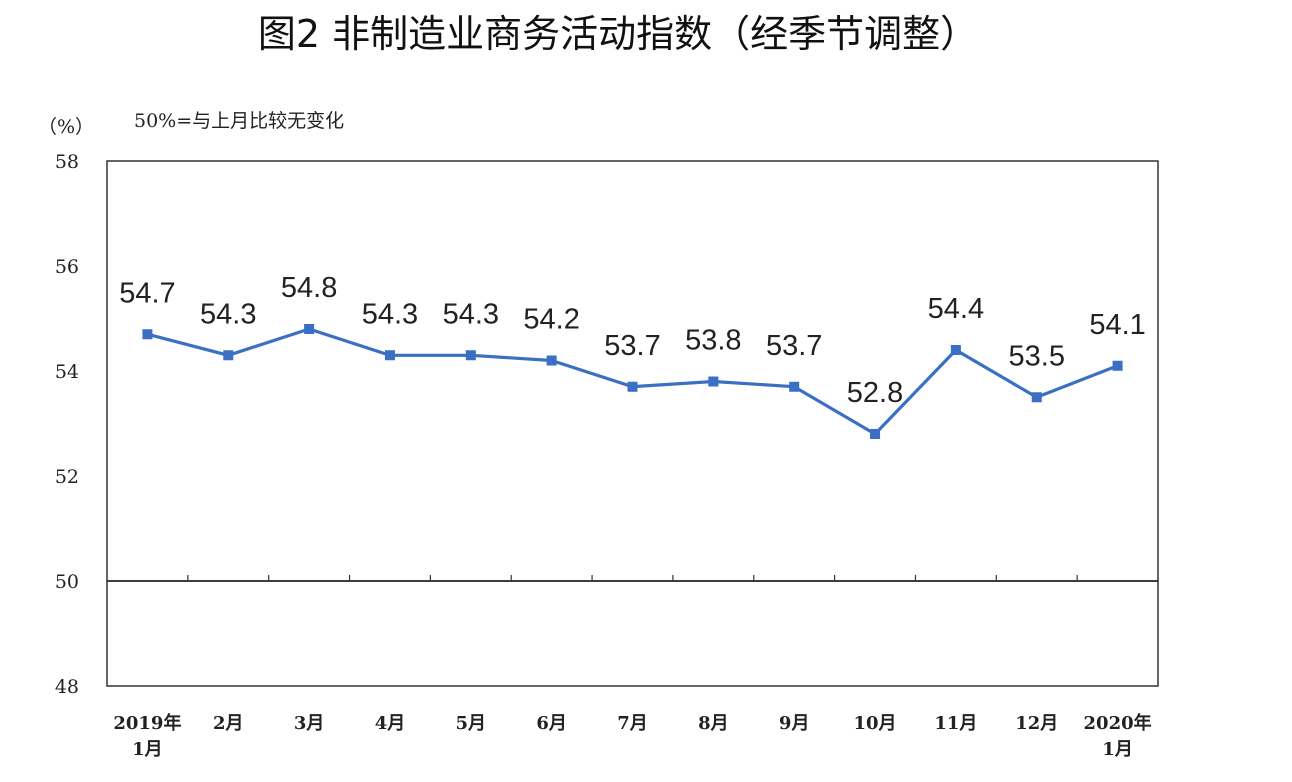 This screenshot has width=1292, height=782. I want to click on x-tick-marks, so click(632, 578).